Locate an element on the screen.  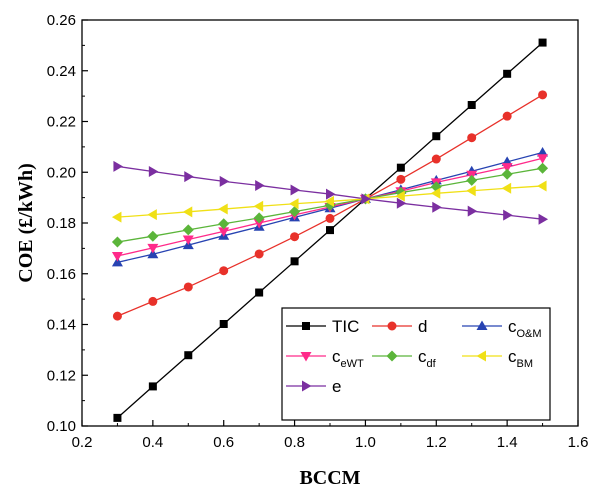
x-tick-label: 0.4 is located at coordinates (152, 442).